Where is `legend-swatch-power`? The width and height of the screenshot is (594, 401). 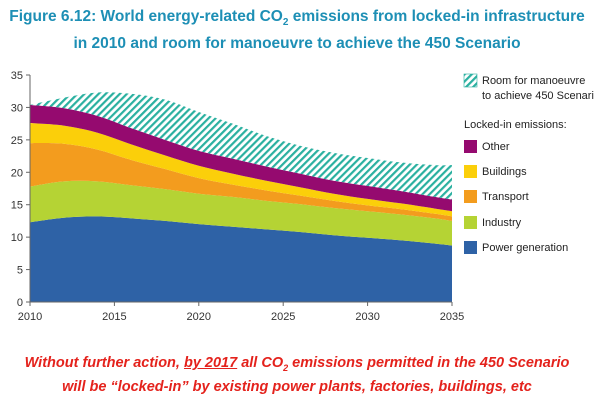 legend-swatch-power is located at coordinates (470, 247).